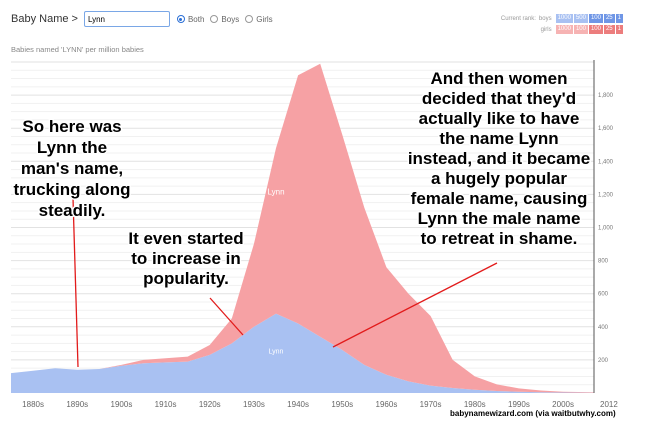 The image size is (645, 423). Describe the element at coordinates (533, 413) in the screenshot. I see `source-credit: babynamewizard.com (via waitbutwhy.com)` at that location.